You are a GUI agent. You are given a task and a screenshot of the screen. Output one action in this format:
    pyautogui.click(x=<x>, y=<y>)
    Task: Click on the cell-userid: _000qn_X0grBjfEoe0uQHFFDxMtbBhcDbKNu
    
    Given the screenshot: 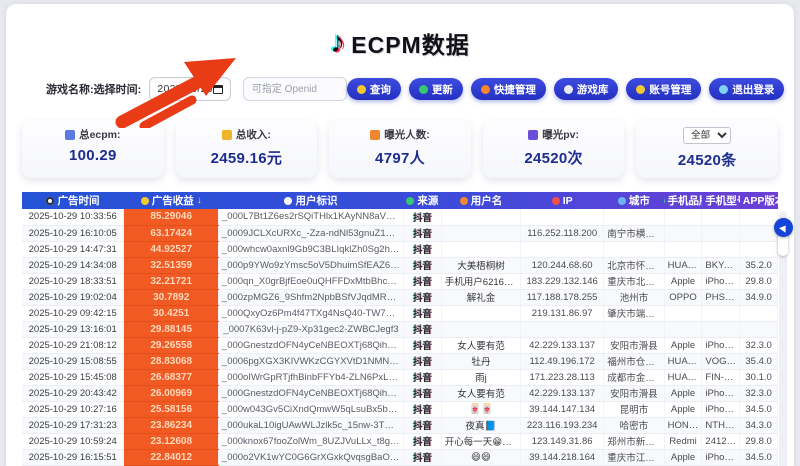 What is the action you would take?
    pyautogui.click(x=311, y=281)
    